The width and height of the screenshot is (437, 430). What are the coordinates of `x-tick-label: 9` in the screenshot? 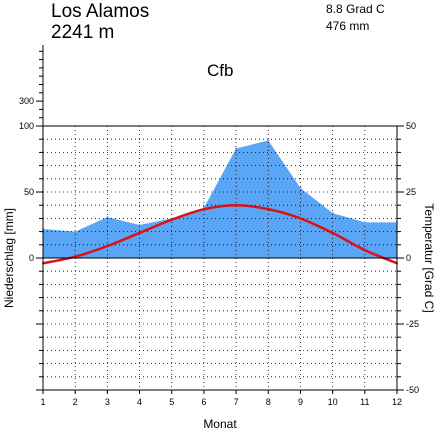 It's located at (300, 402).